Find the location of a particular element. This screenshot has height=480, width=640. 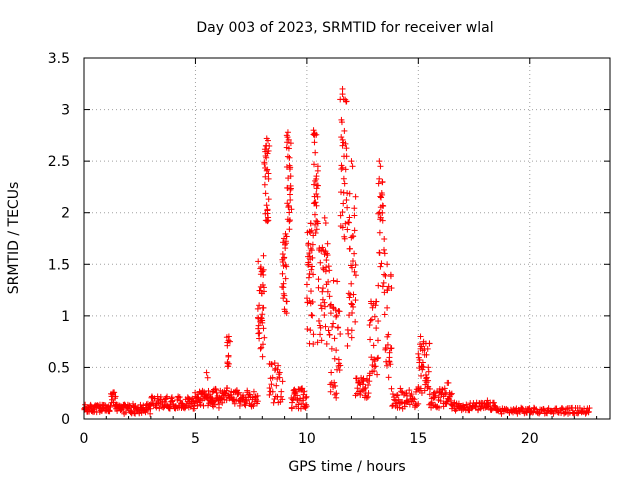

x-tick-label: 0 is located at coordinates (84, 439).